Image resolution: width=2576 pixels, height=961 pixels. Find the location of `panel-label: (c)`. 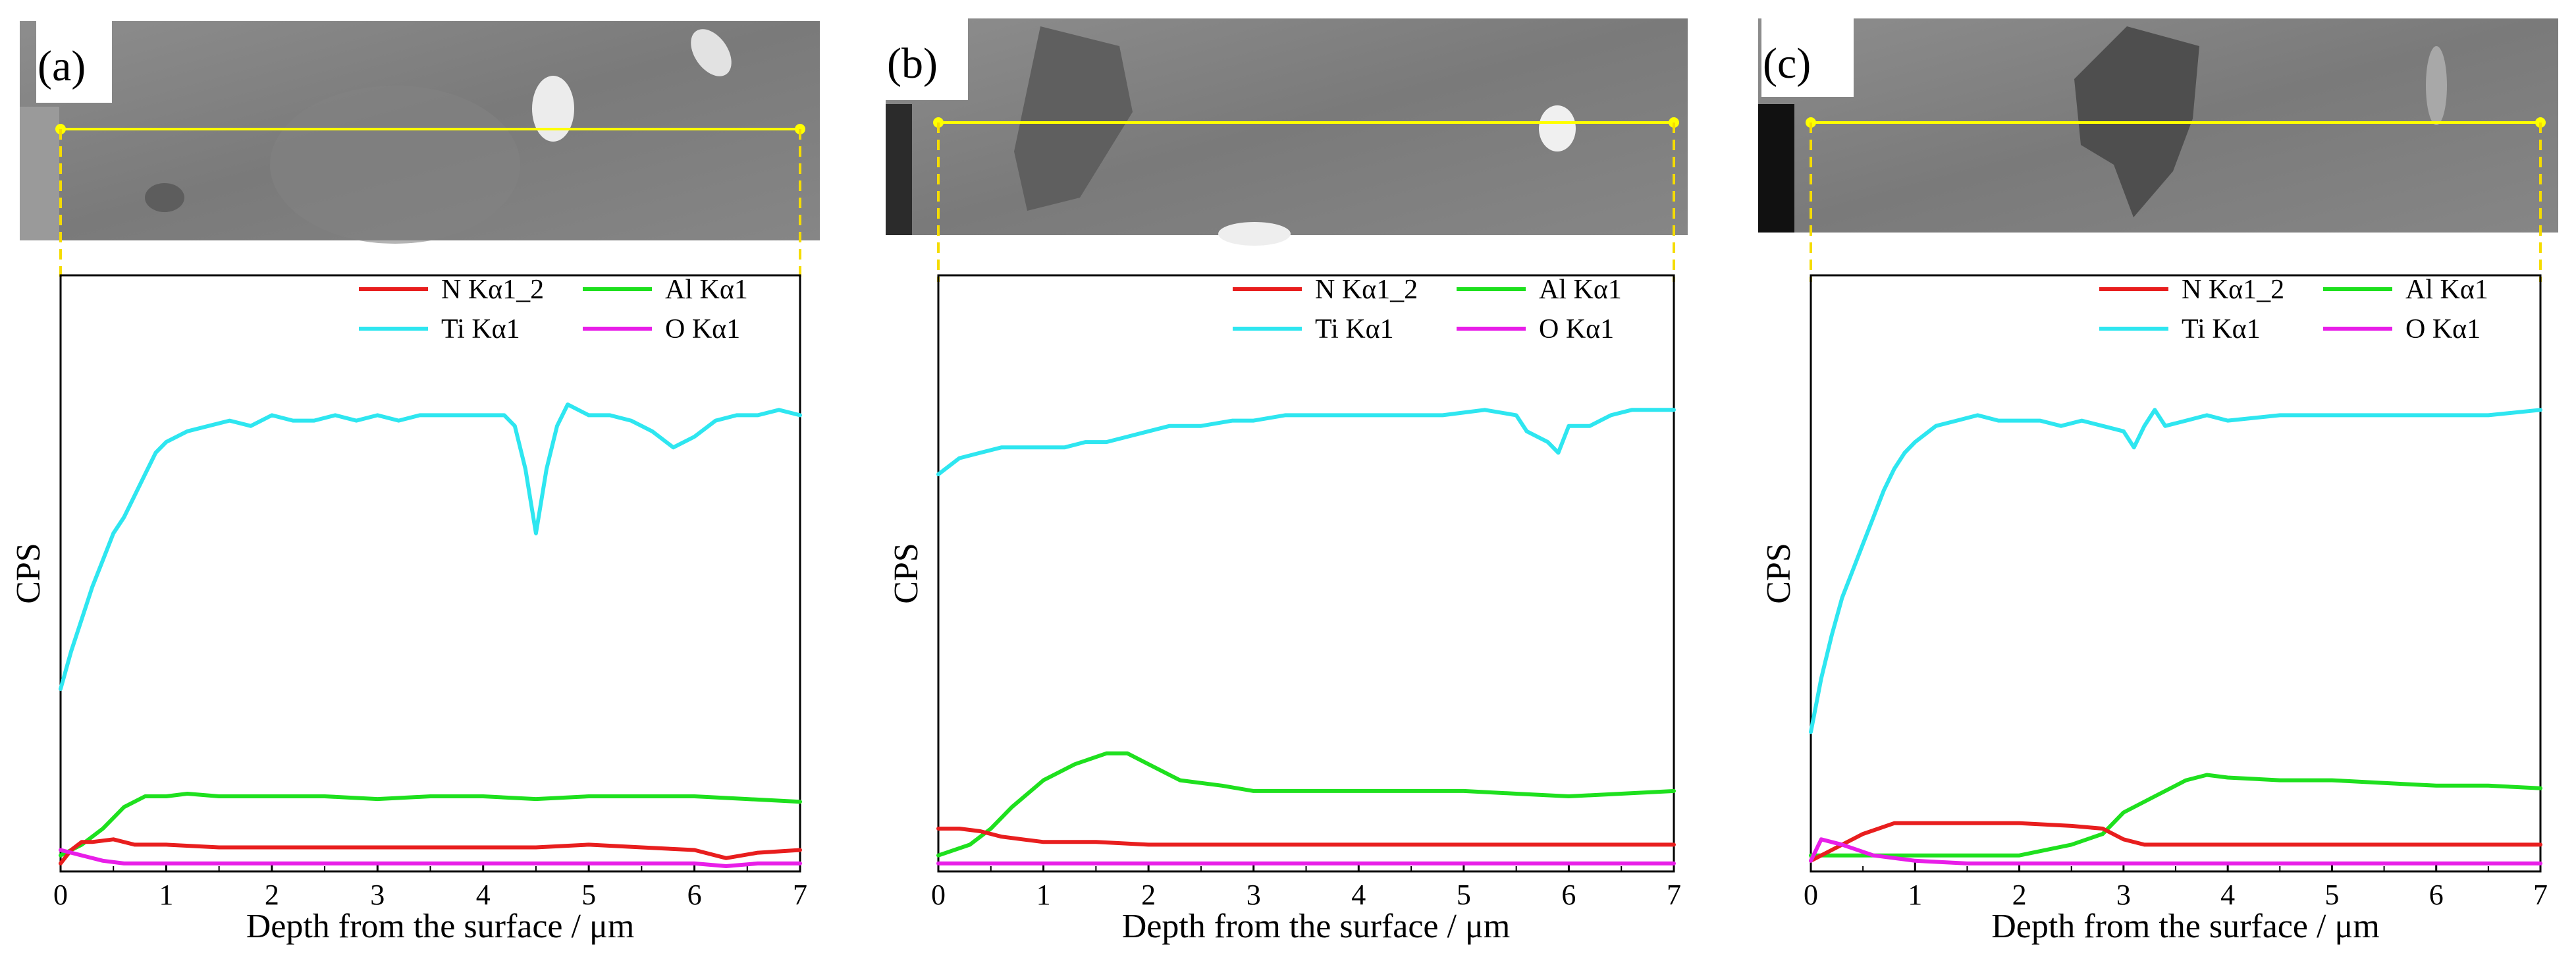

panel-label: (c) is located at coordinates (1787, 64).